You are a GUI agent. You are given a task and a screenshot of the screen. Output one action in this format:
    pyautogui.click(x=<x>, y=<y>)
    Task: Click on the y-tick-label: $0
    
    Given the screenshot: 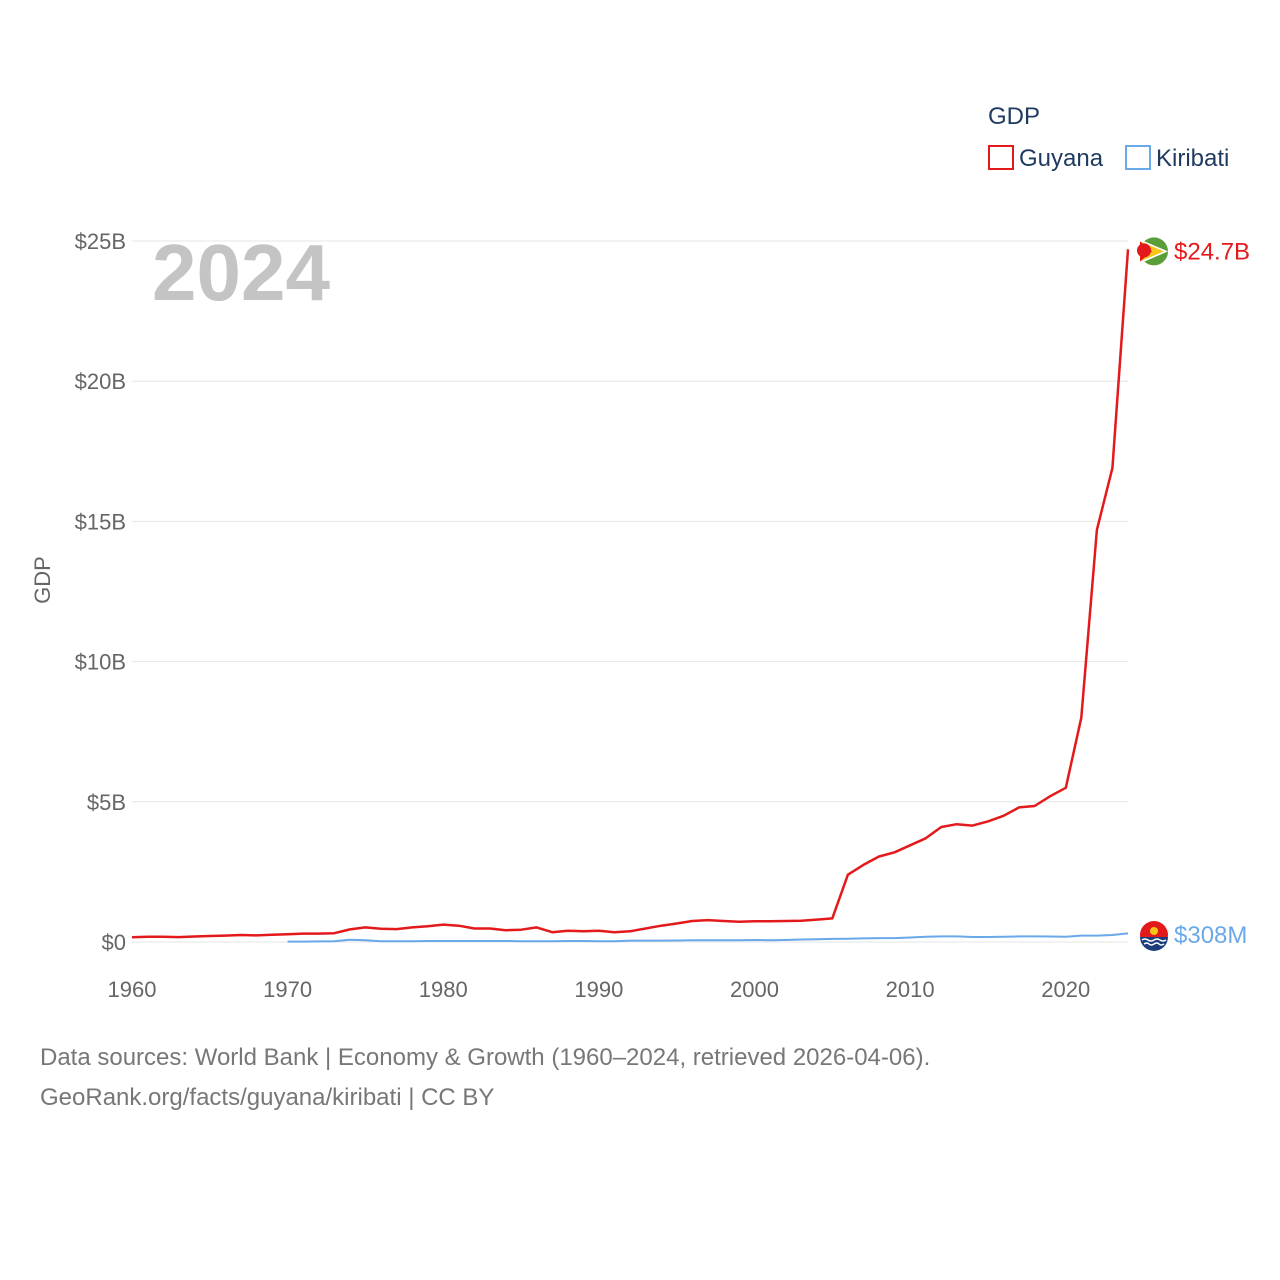 What is the action you would take?
    pyautogui.click(x=114, y=942)
    